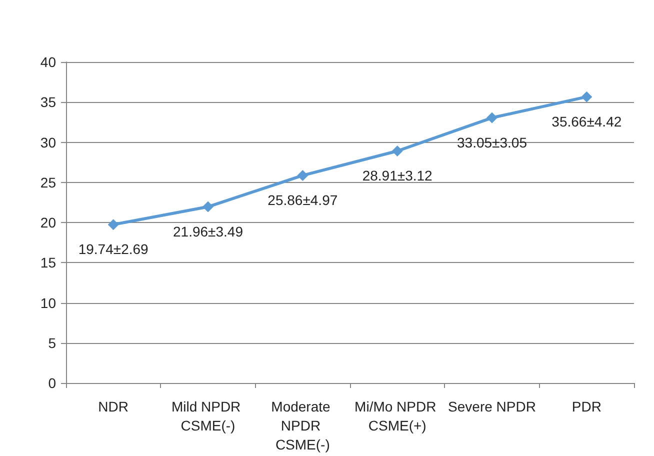  What do you see at coordinates (113, 406) in the screenshot?
I see `x-tick-label: NDR` at bounding box center [113, 406].